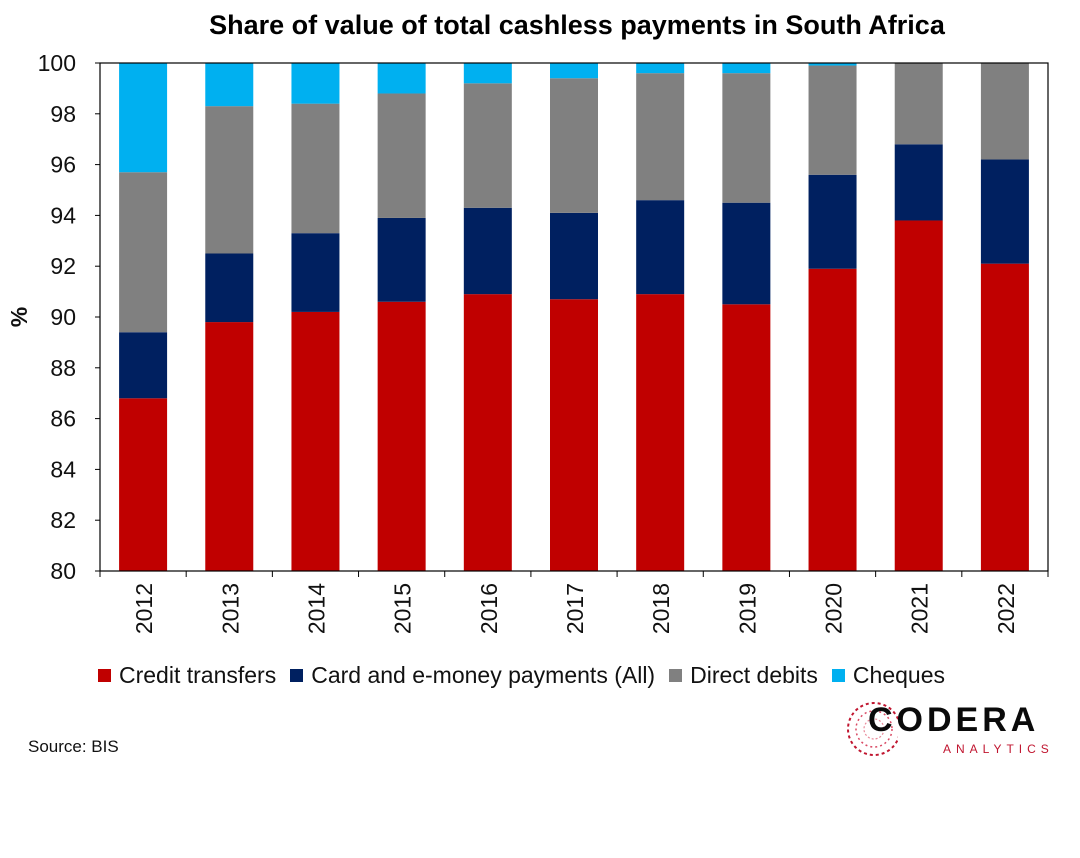 The width and height of the screenshot is (1080, 858). What do you see at coordinates (230, 608) in the screenshot?
I see `x-tick-label: 2013` at bounding box center [230, 608].